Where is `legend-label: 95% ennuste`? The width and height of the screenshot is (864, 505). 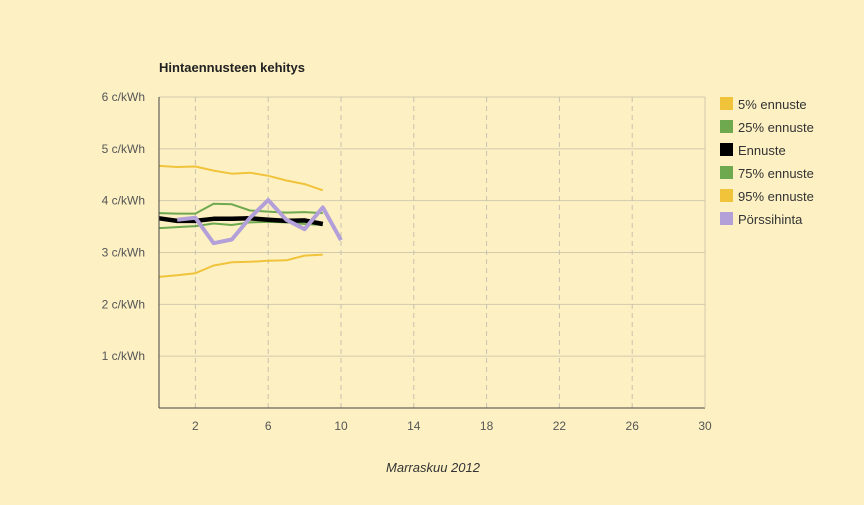
legend-label: 95% ennuste is located at coordinates (776, 196).